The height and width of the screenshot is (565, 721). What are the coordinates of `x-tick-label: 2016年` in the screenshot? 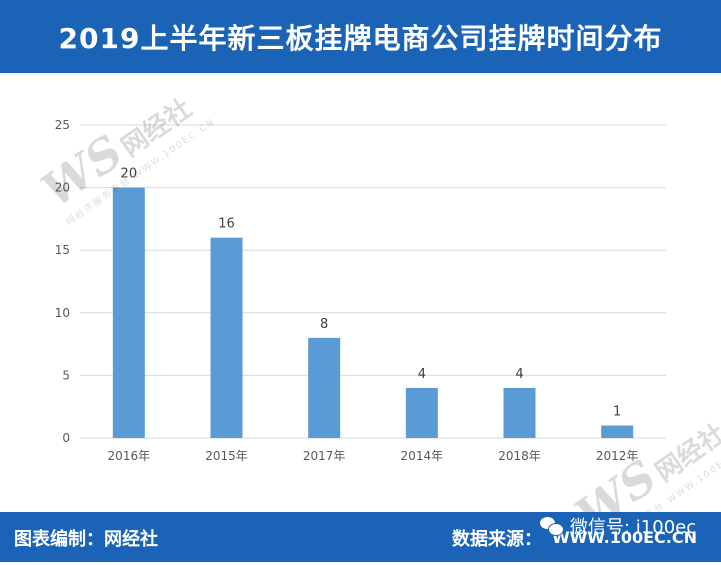 It's located at (129, 456).